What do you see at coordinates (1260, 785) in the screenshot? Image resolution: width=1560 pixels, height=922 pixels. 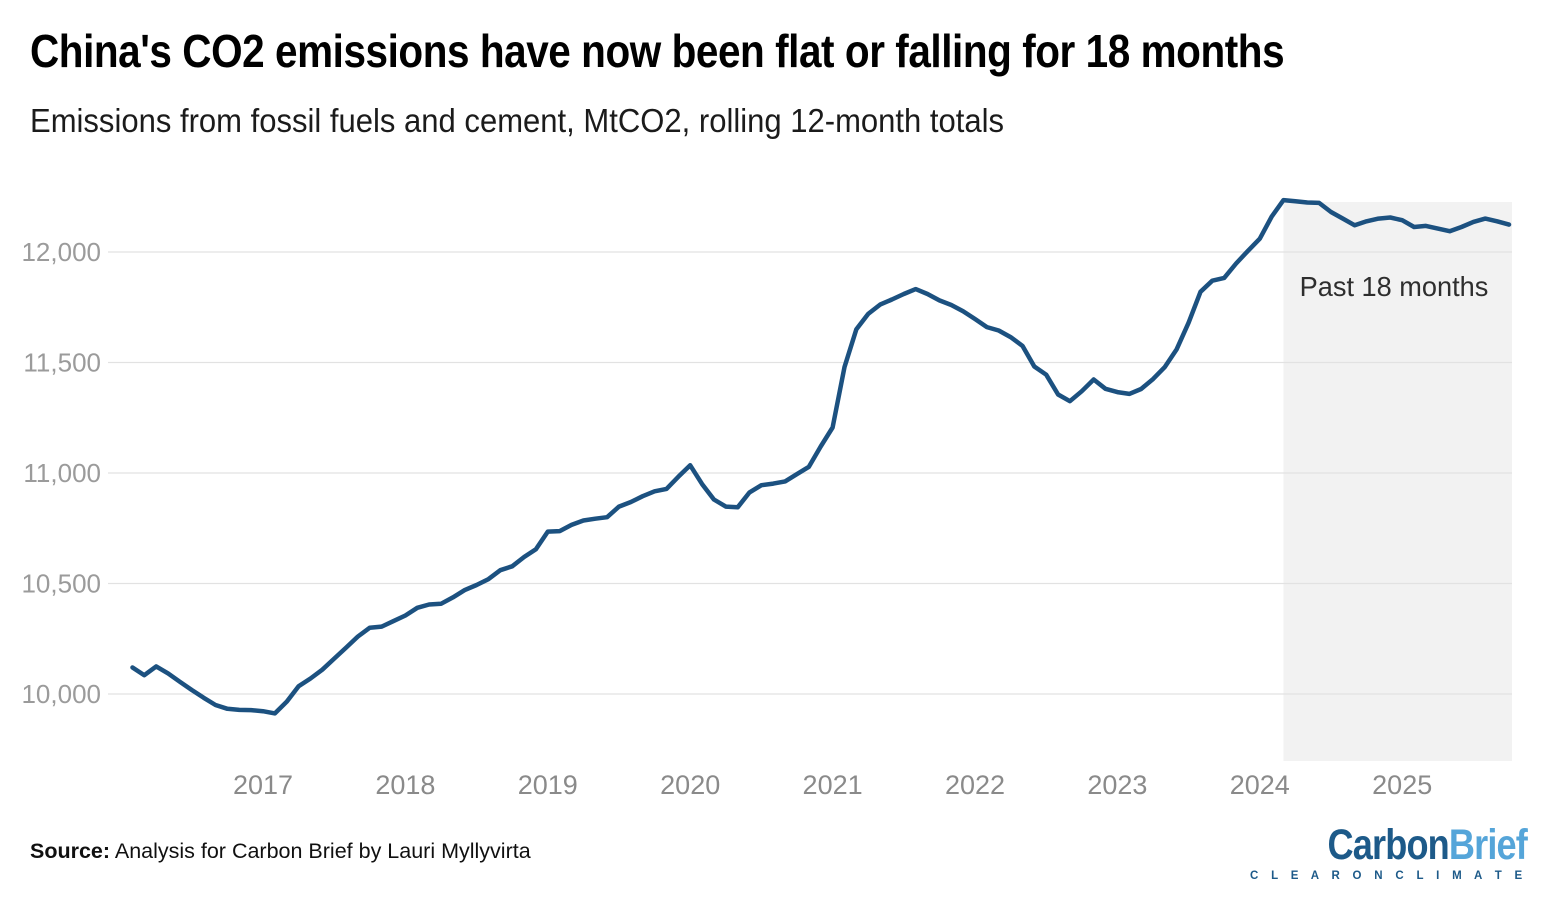 I see `x-axis-tick-label: 2024` at bounding box center [1260, 785].